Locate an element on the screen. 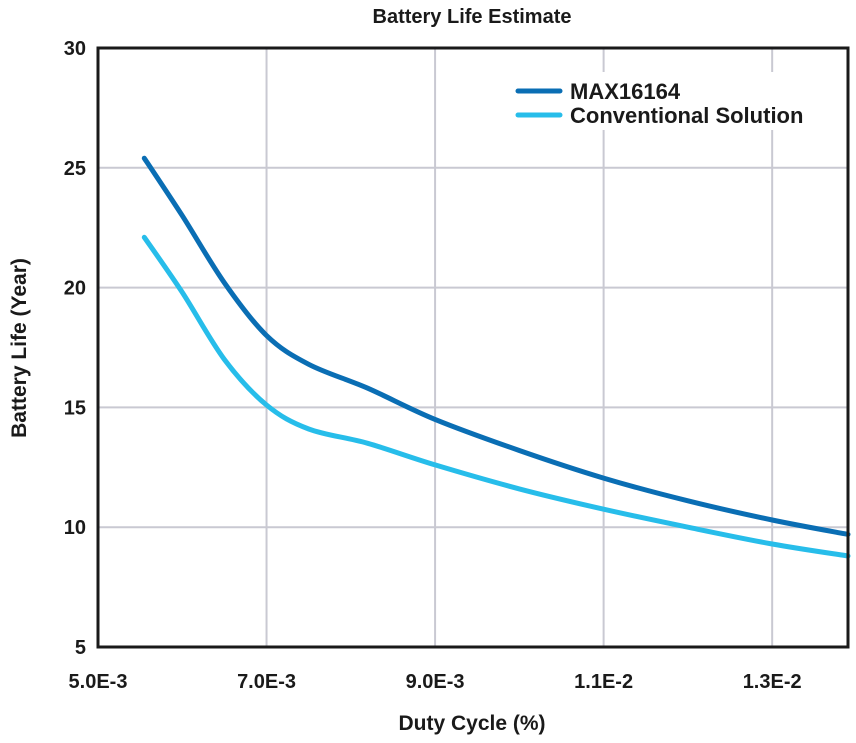 This screenshot has width=856, height=743. legend-background is located at coordinates (674, 101).